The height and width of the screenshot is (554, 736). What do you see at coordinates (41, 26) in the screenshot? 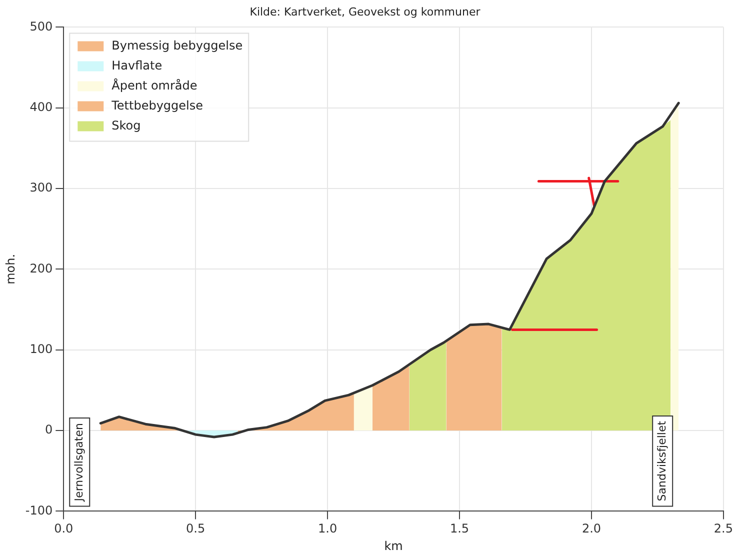
I see `y-tick-label: 500` at bounding box center [41, 26].